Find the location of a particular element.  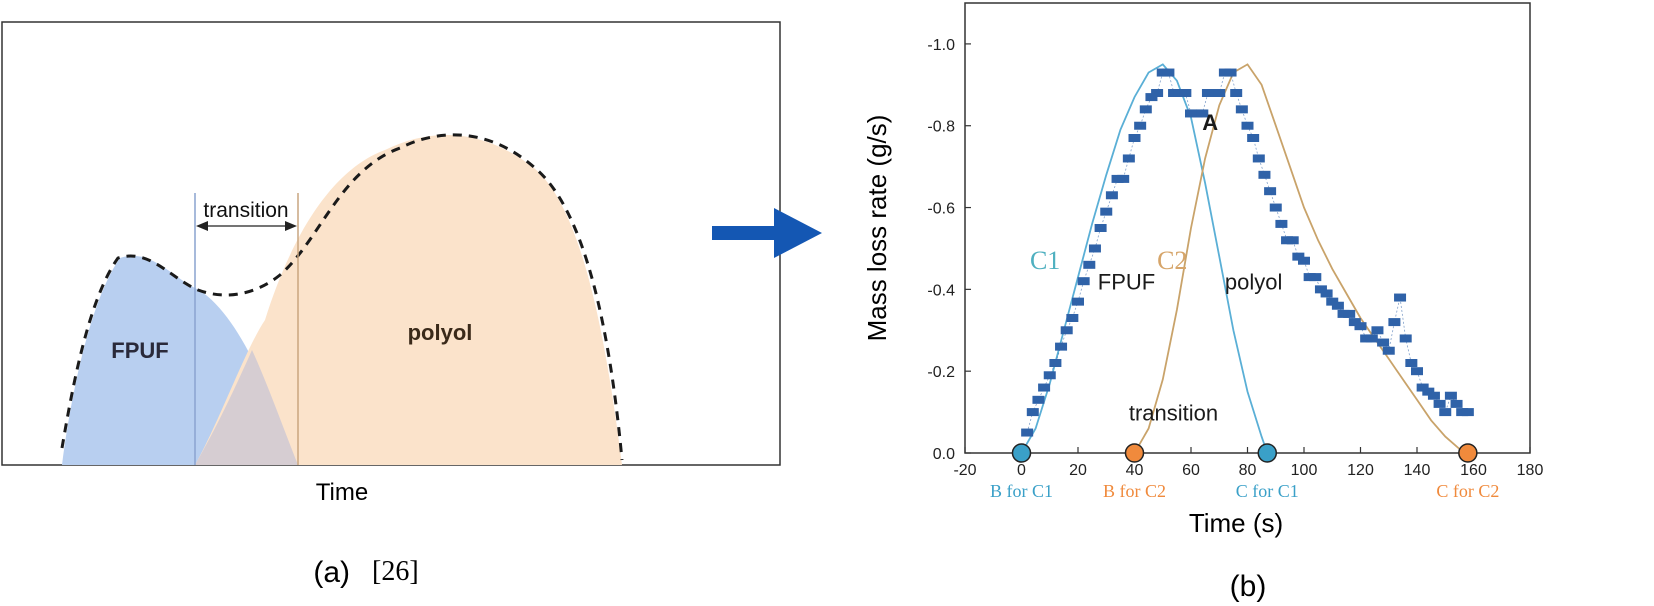

polyol-label: polyol is located at coordinates (440, 332).